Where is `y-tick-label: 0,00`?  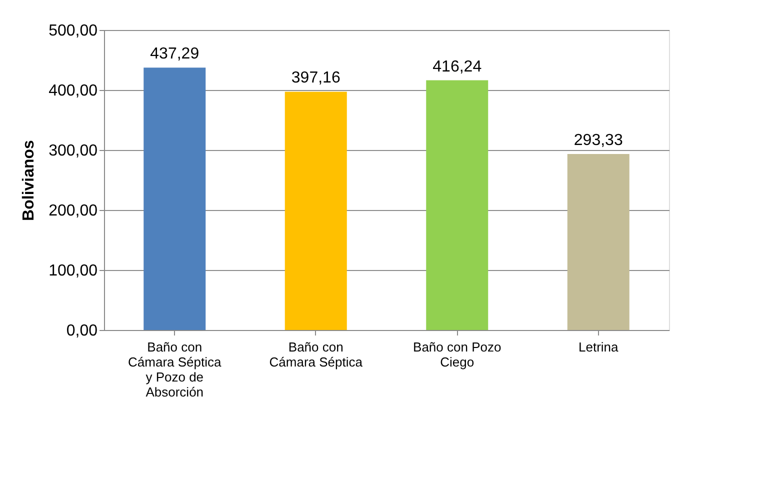
y-tick-label: 0,00 is located at coordinates (82, 331).